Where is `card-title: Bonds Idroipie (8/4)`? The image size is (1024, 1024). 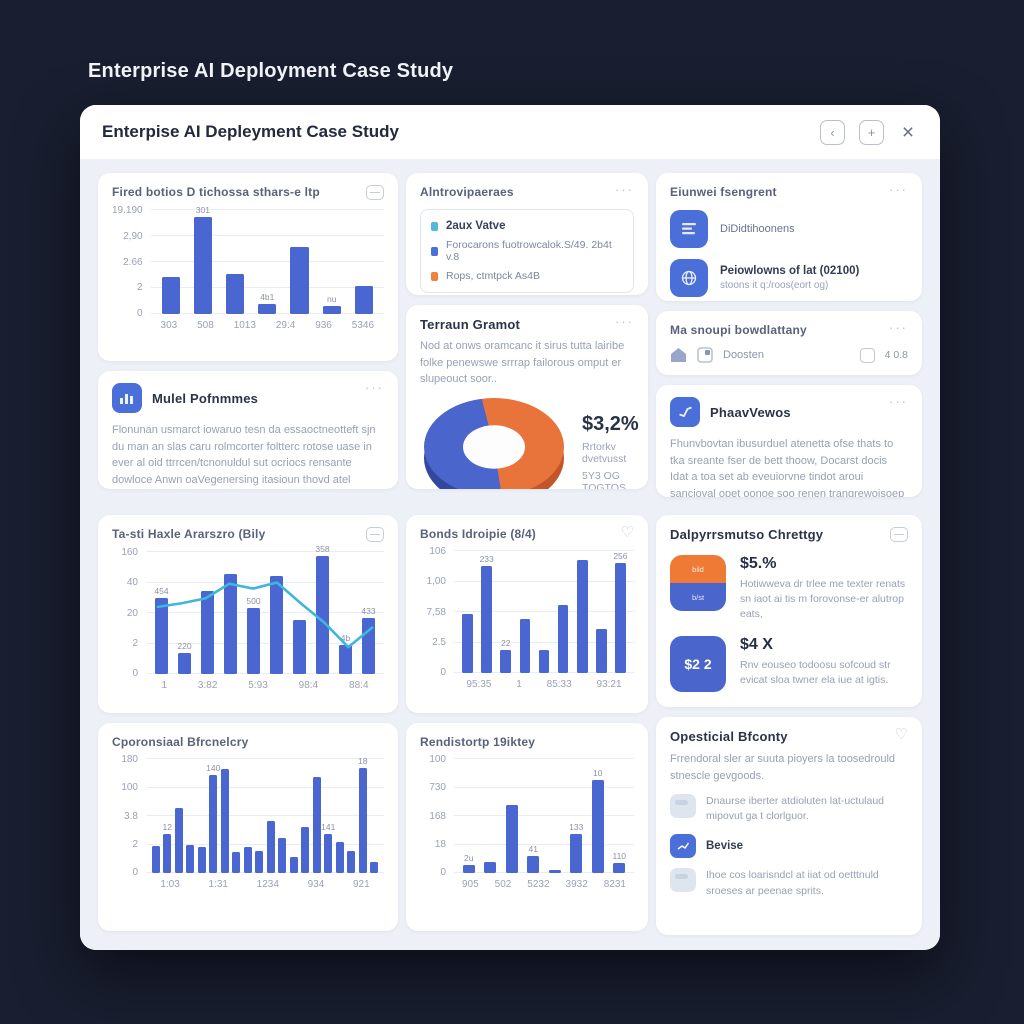
card-title: Bonds Idroipie (8/4) is located at coordinates (478, 534).